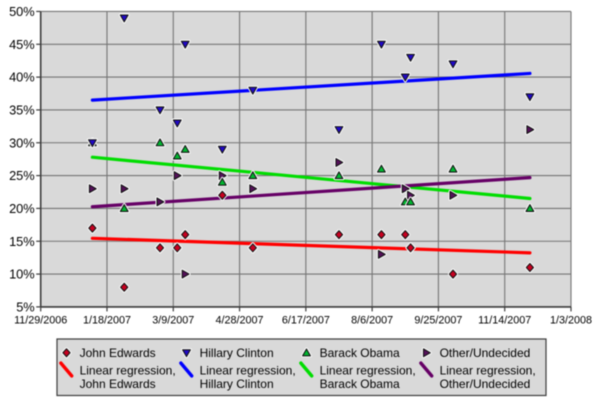 Image resolution: width=600 pixels, height=403 pixels. I want to click on legend-series-label: Other/Undecided, so click(485, 353).